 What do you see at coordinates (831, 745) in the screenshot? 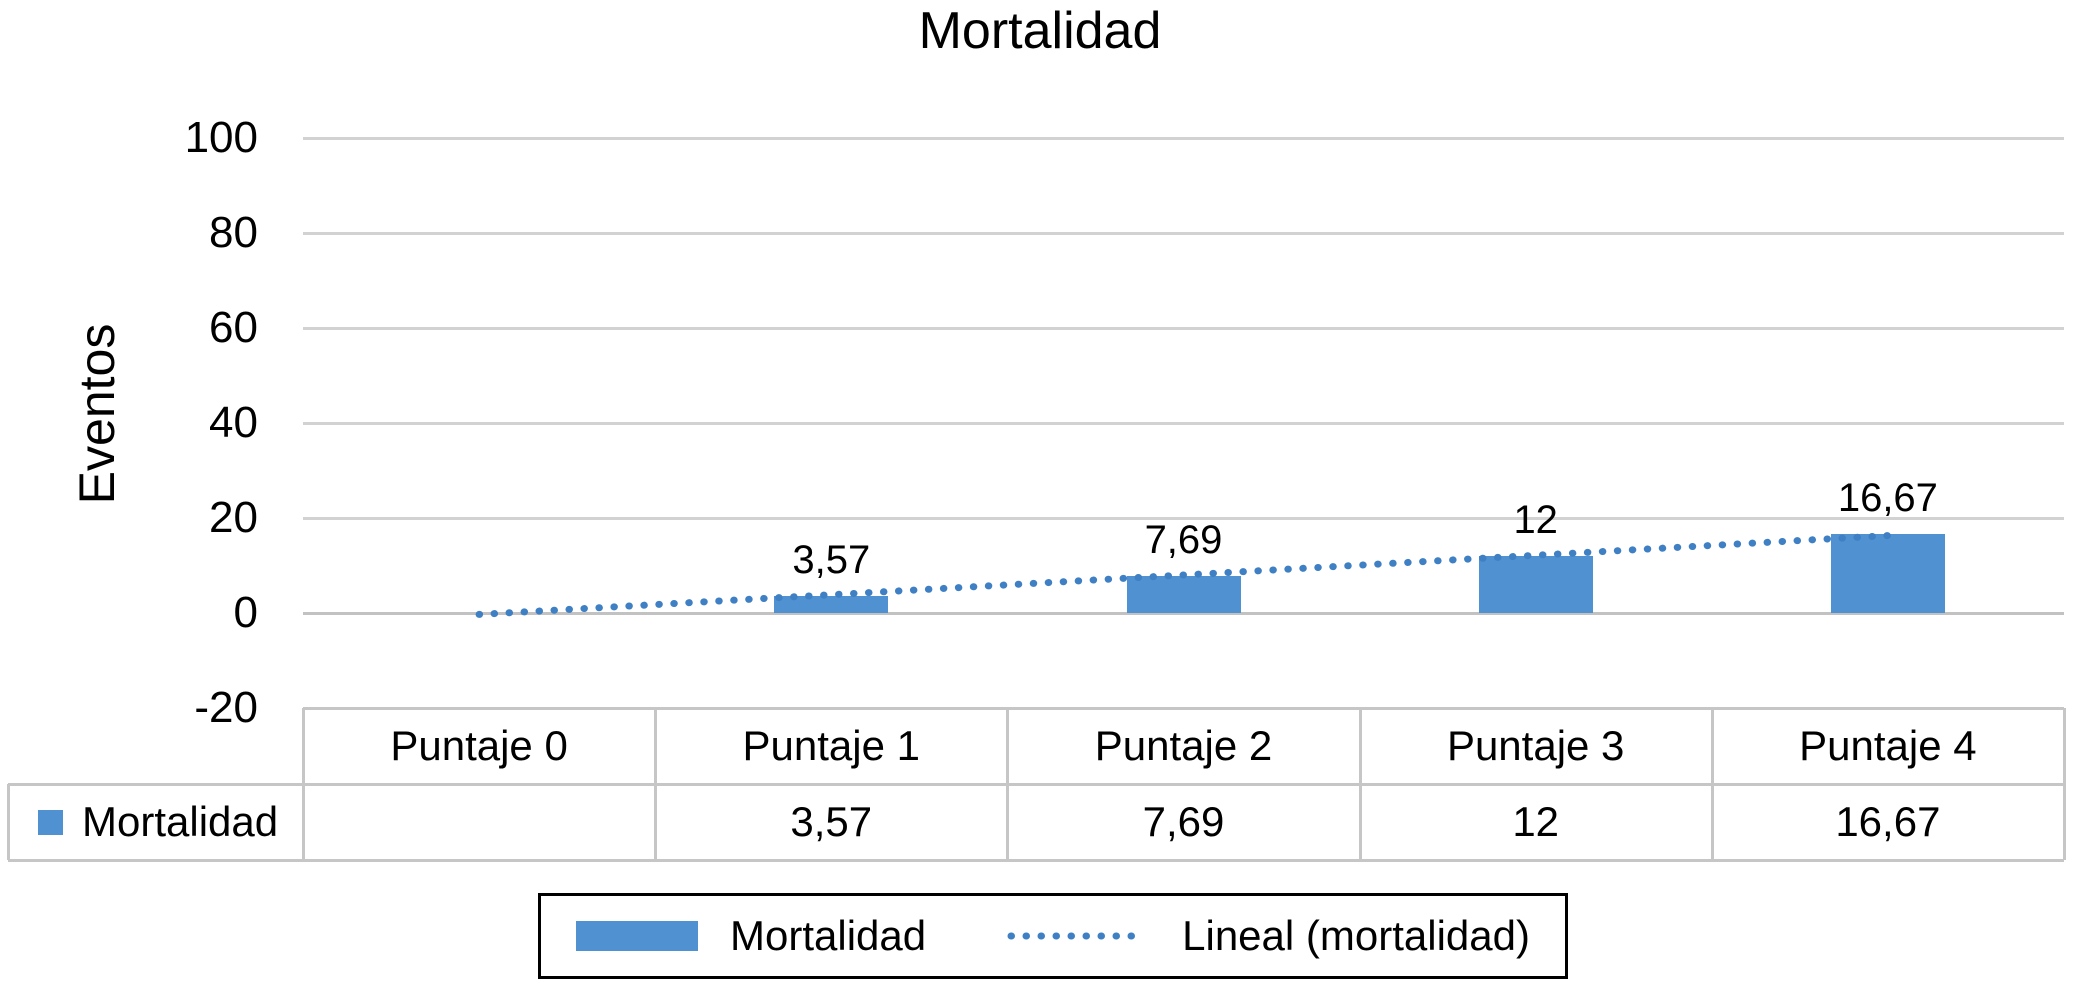
I see `table-header-cell: Puntaje 1` at bounding box center [831, 745].